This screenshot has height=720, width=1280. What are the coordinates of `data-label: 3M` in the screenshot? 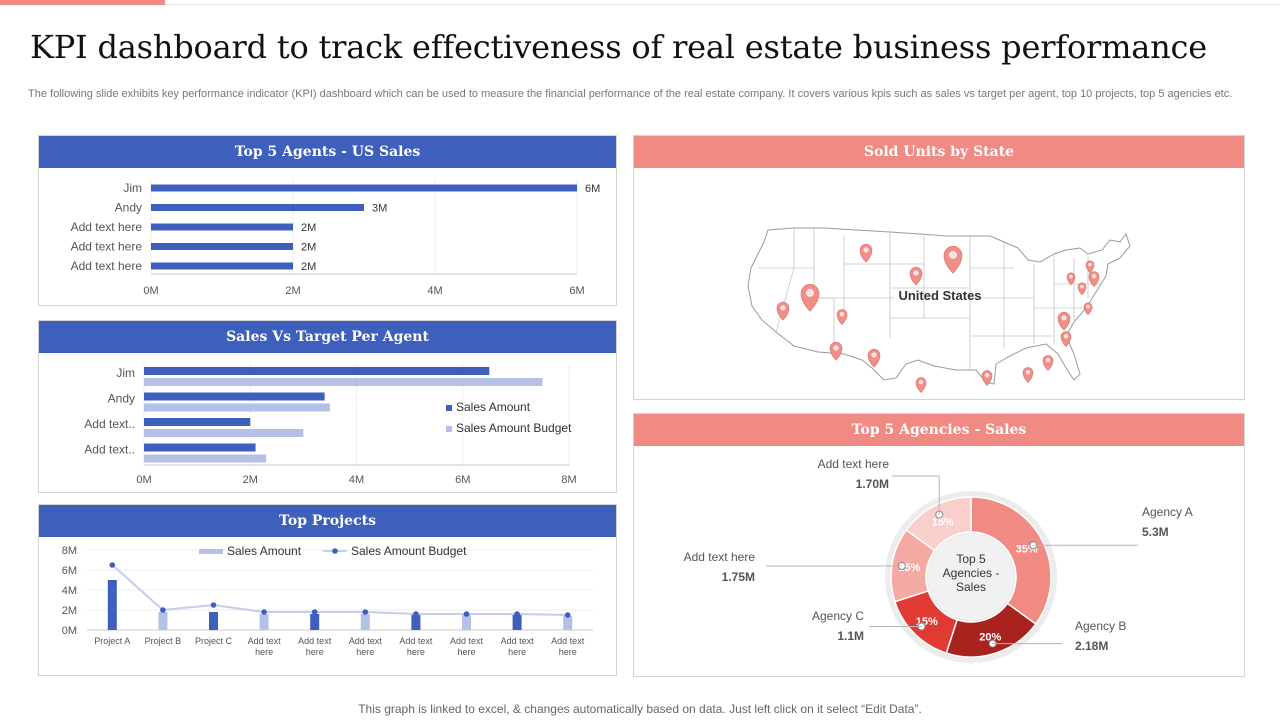 It's located at (379, 209).